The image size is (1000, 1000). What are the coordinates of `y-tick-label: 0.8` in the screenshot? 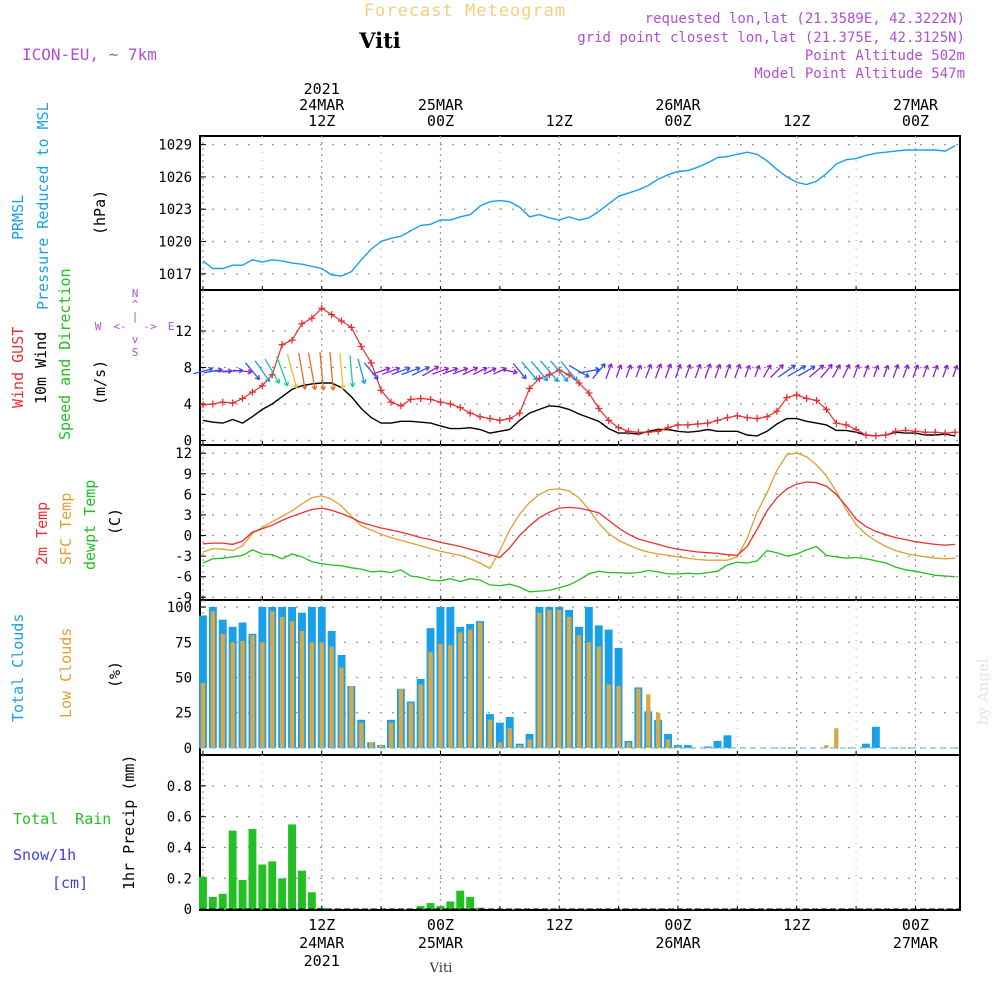 It's located at (179, 787).